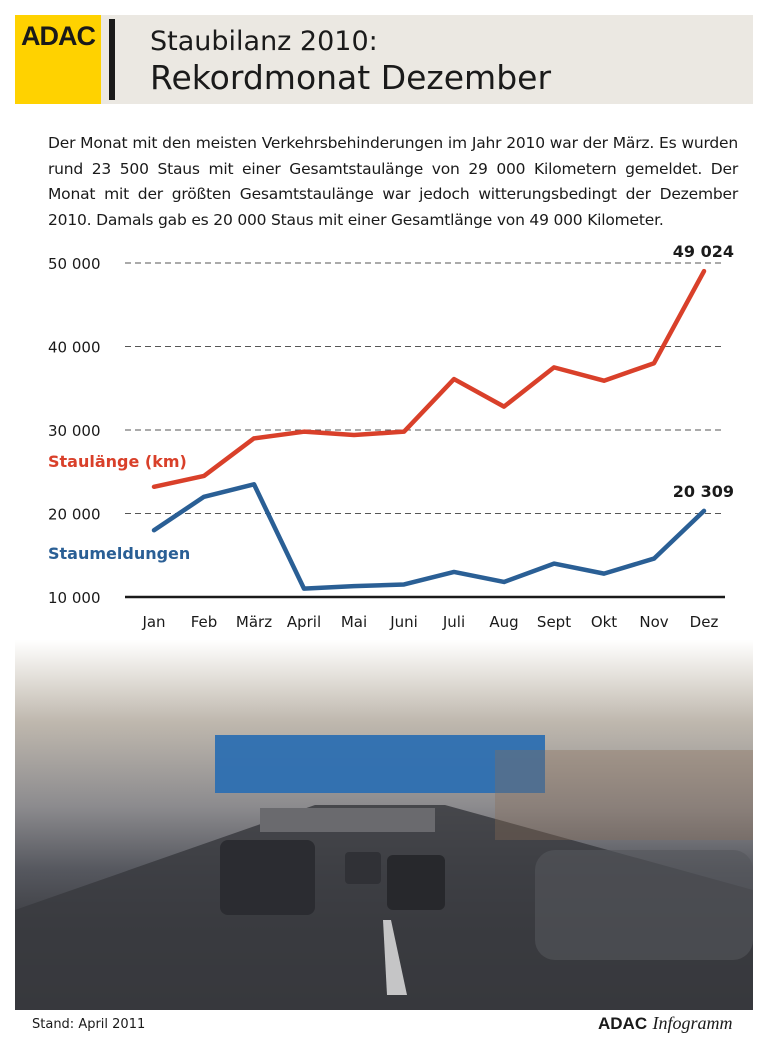 This screenshot has height=1057, width=768. I want to click on staulaenge-end-label: 49 024, so click(703, 251).